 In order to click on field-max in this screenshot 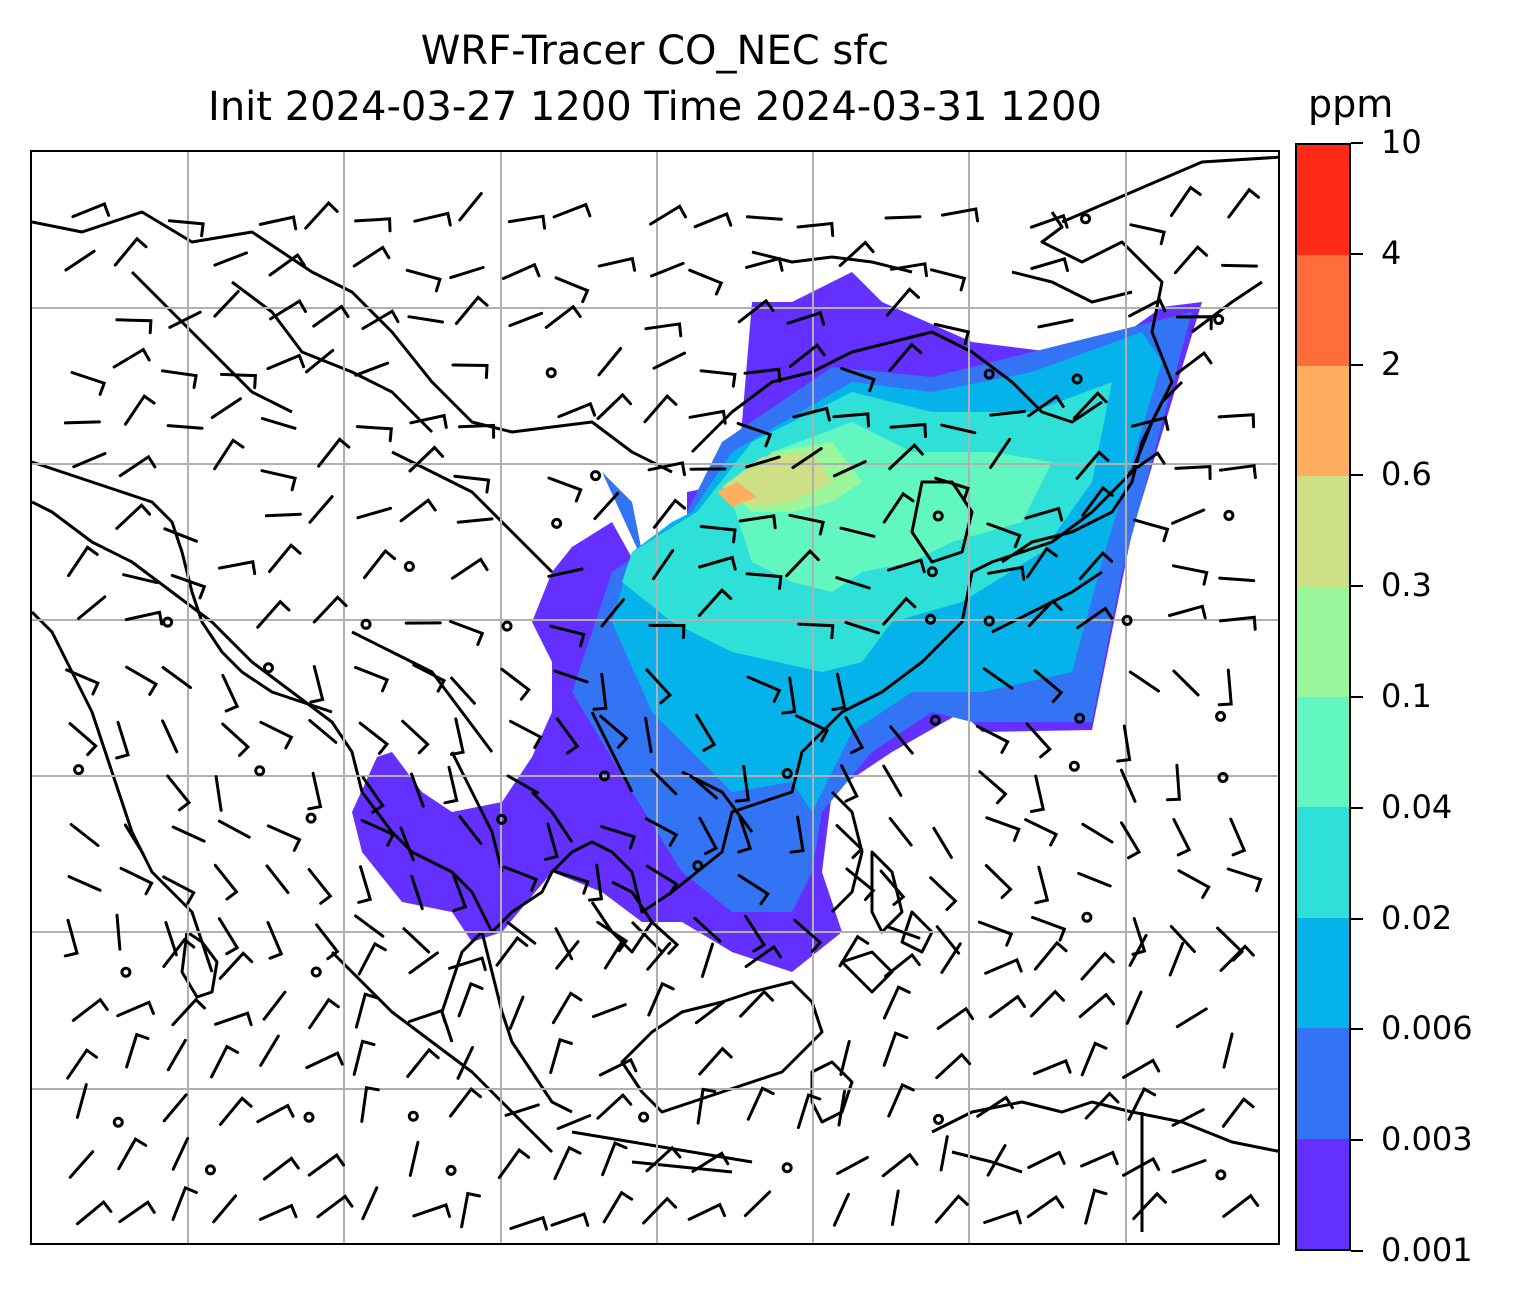, I will do `click(737, 494)`.